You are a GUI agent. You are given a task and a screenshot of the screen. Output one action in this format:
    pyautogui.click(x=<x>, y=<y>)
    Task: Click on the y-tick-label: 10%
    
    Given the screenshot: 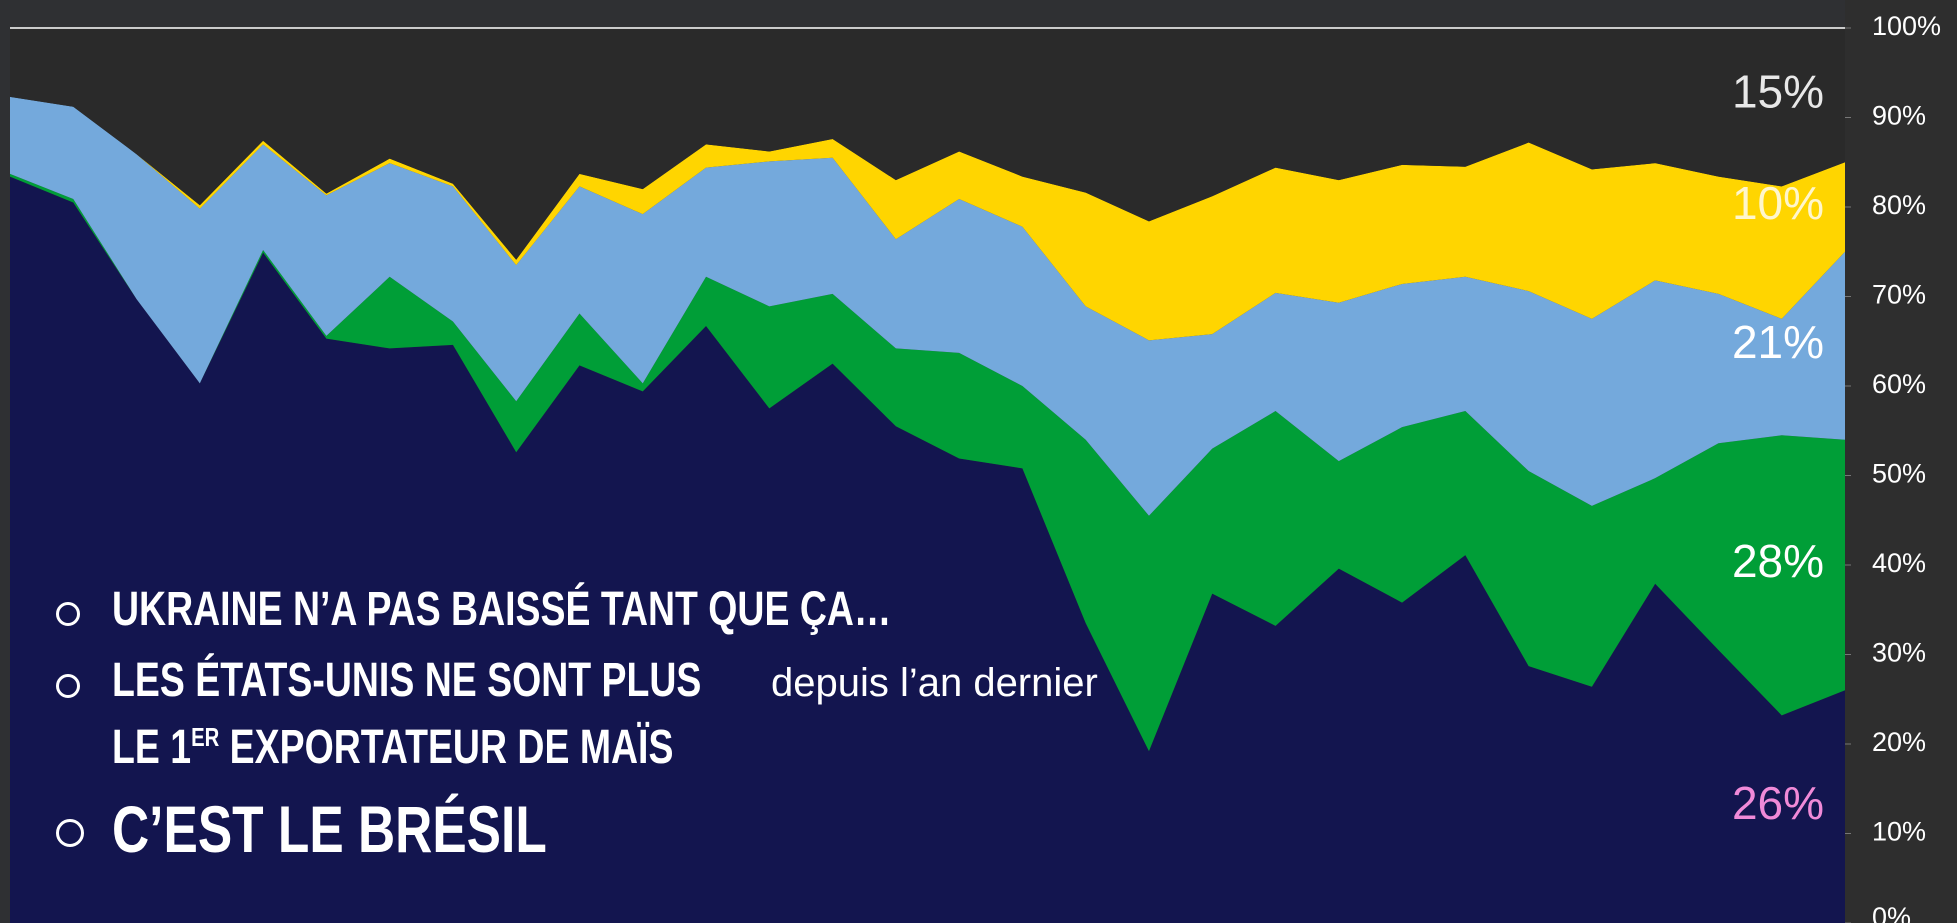 What is the action you would take?
    pyautogui.click(x=1899, y=832)
    